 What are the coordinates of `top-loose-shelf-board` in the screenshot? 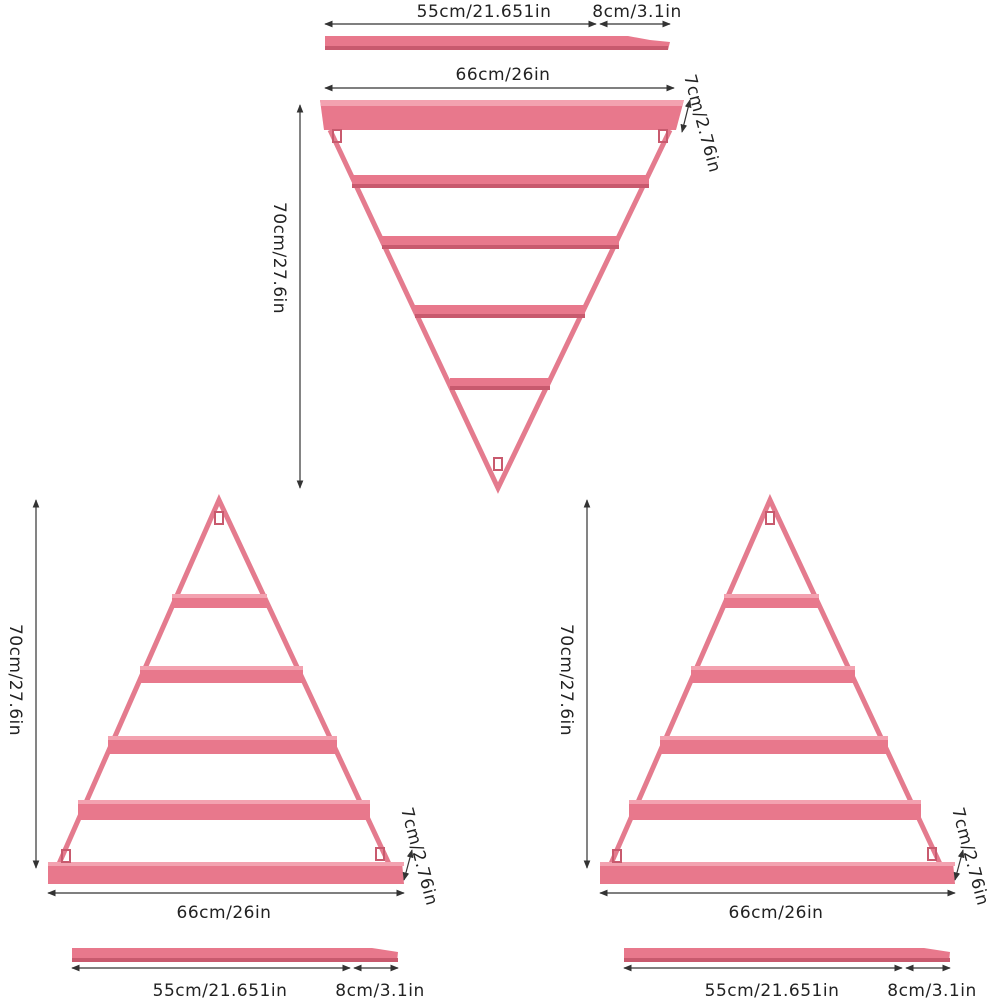 It's located at (497, 43).